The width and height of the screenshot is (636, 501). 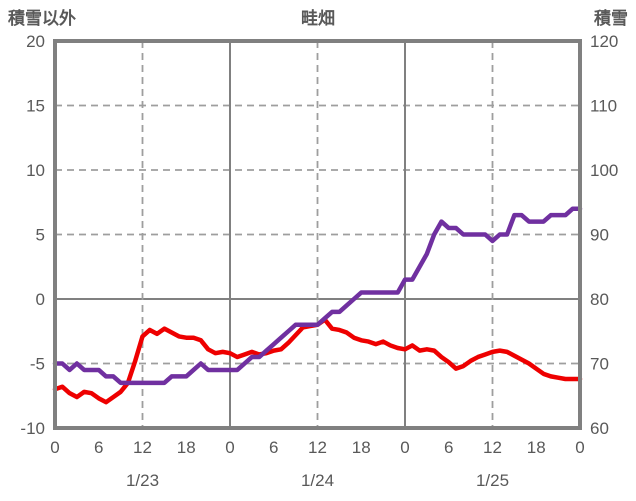 I want to click on right-axis-title: 積雪, so click(x=611, y=18).